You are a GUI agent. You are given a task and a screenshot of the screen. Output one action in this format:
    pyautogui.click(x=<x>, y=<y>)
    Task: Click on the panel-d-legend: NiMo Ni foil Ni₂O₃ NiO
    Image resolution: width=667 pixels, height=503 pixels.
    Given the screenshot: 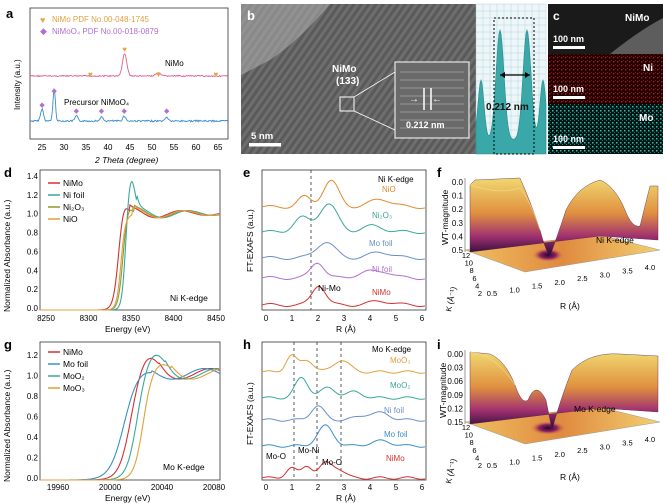 What is the action you would take?
    pyautogui.click(x=66, y=201)
    